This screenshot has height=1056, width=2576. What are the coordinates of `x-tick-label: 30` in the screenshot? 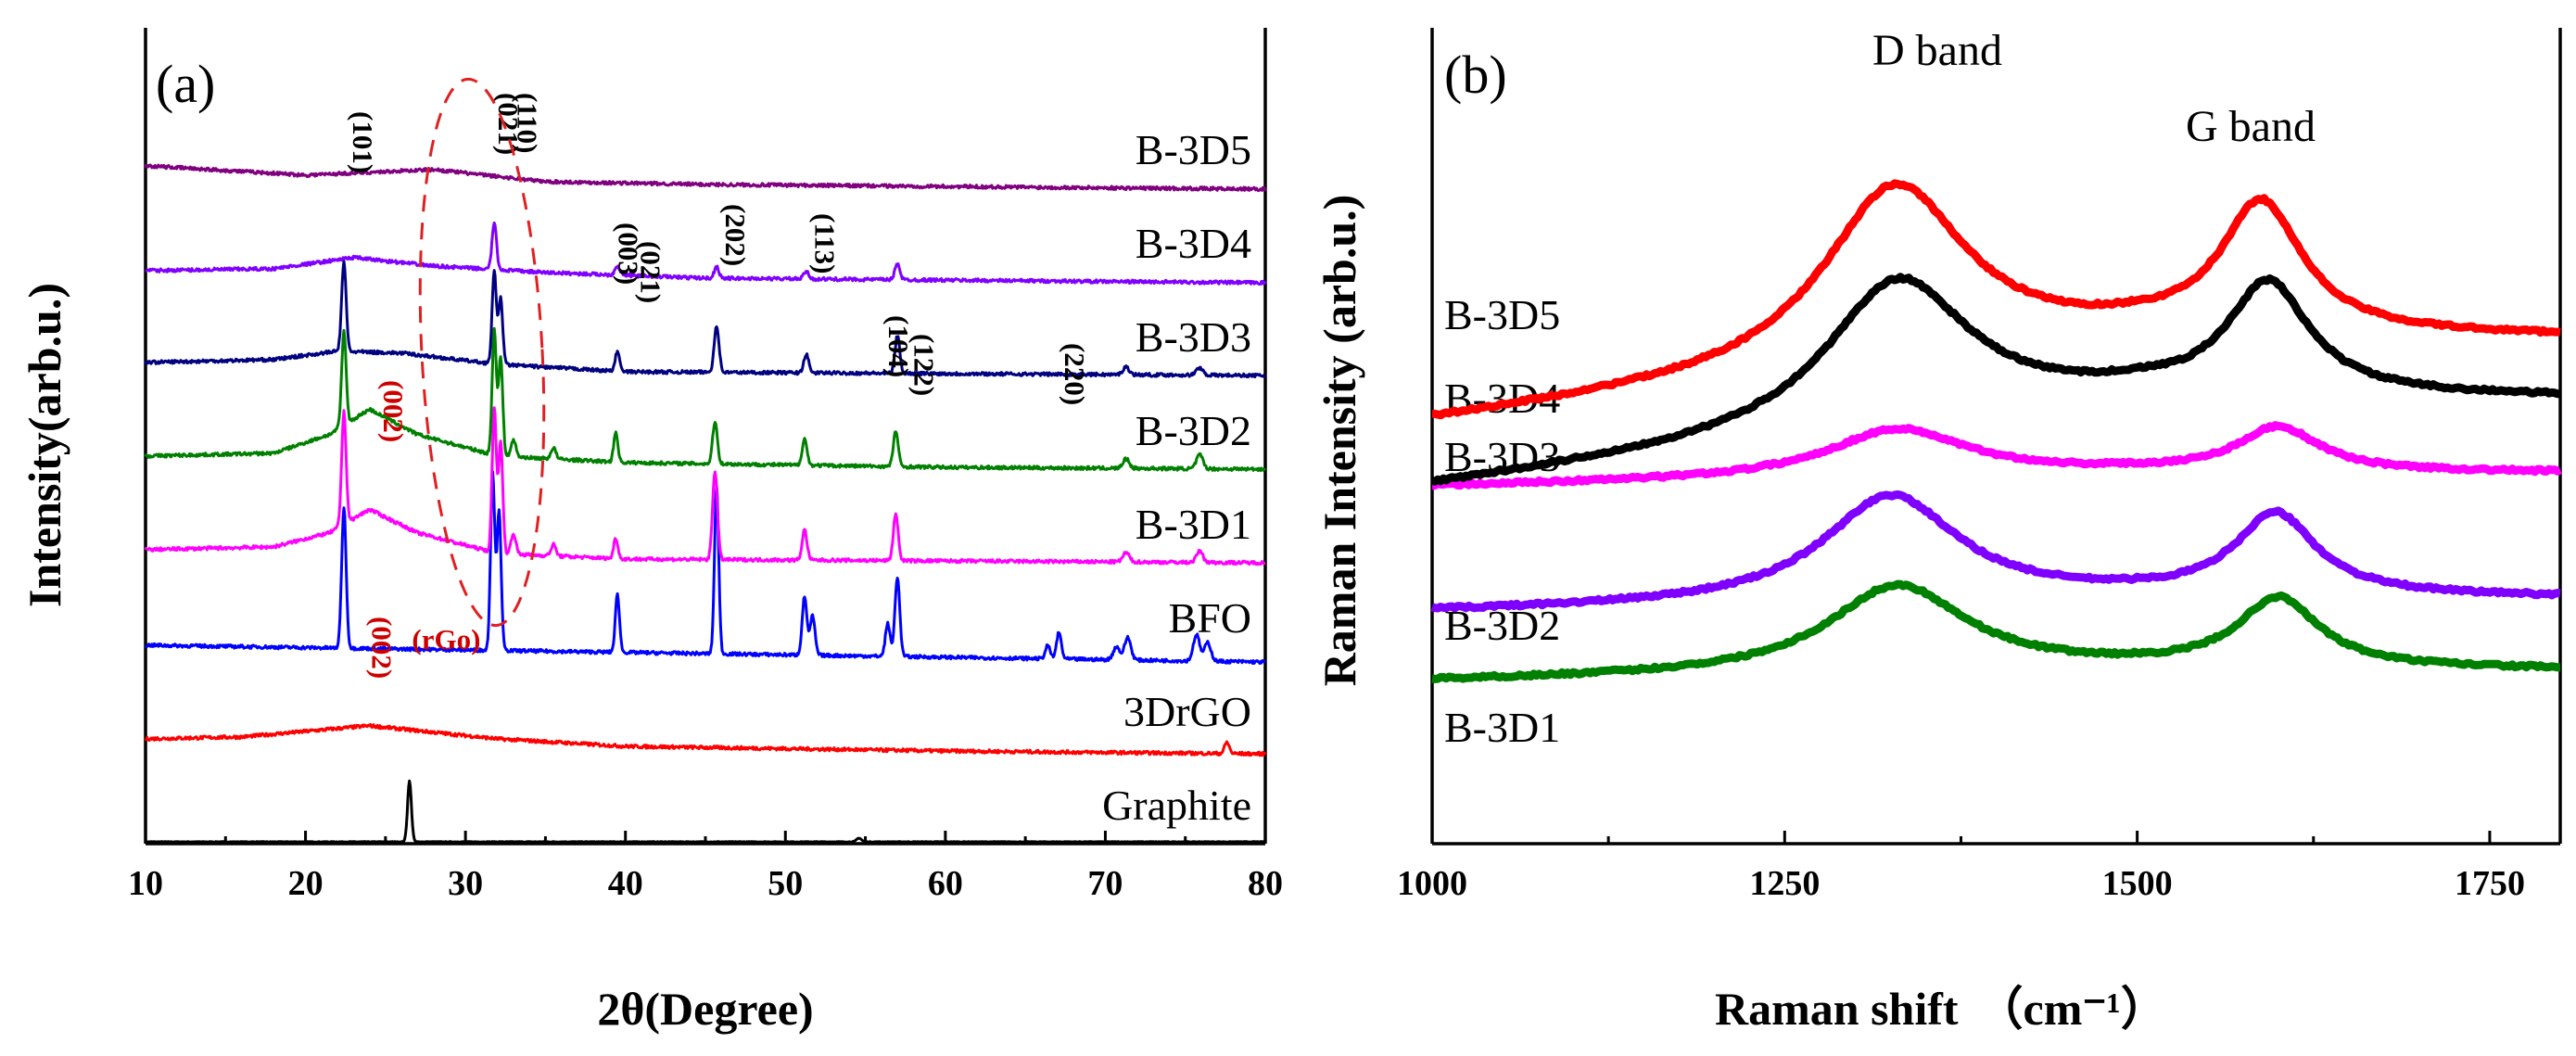 It's located at (465, 883).